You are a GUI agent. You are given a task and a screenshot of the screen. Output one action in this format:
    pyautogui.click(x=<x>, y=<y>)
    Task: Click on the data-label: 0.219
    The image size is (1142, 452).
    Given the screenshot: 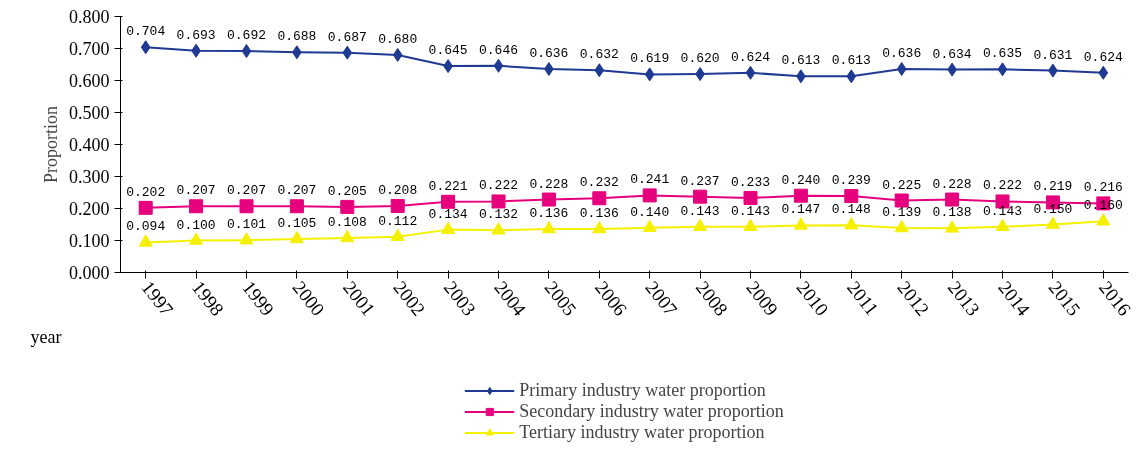 What is the action you would take?
    pyautogui.click(x=1053, y=187)
    